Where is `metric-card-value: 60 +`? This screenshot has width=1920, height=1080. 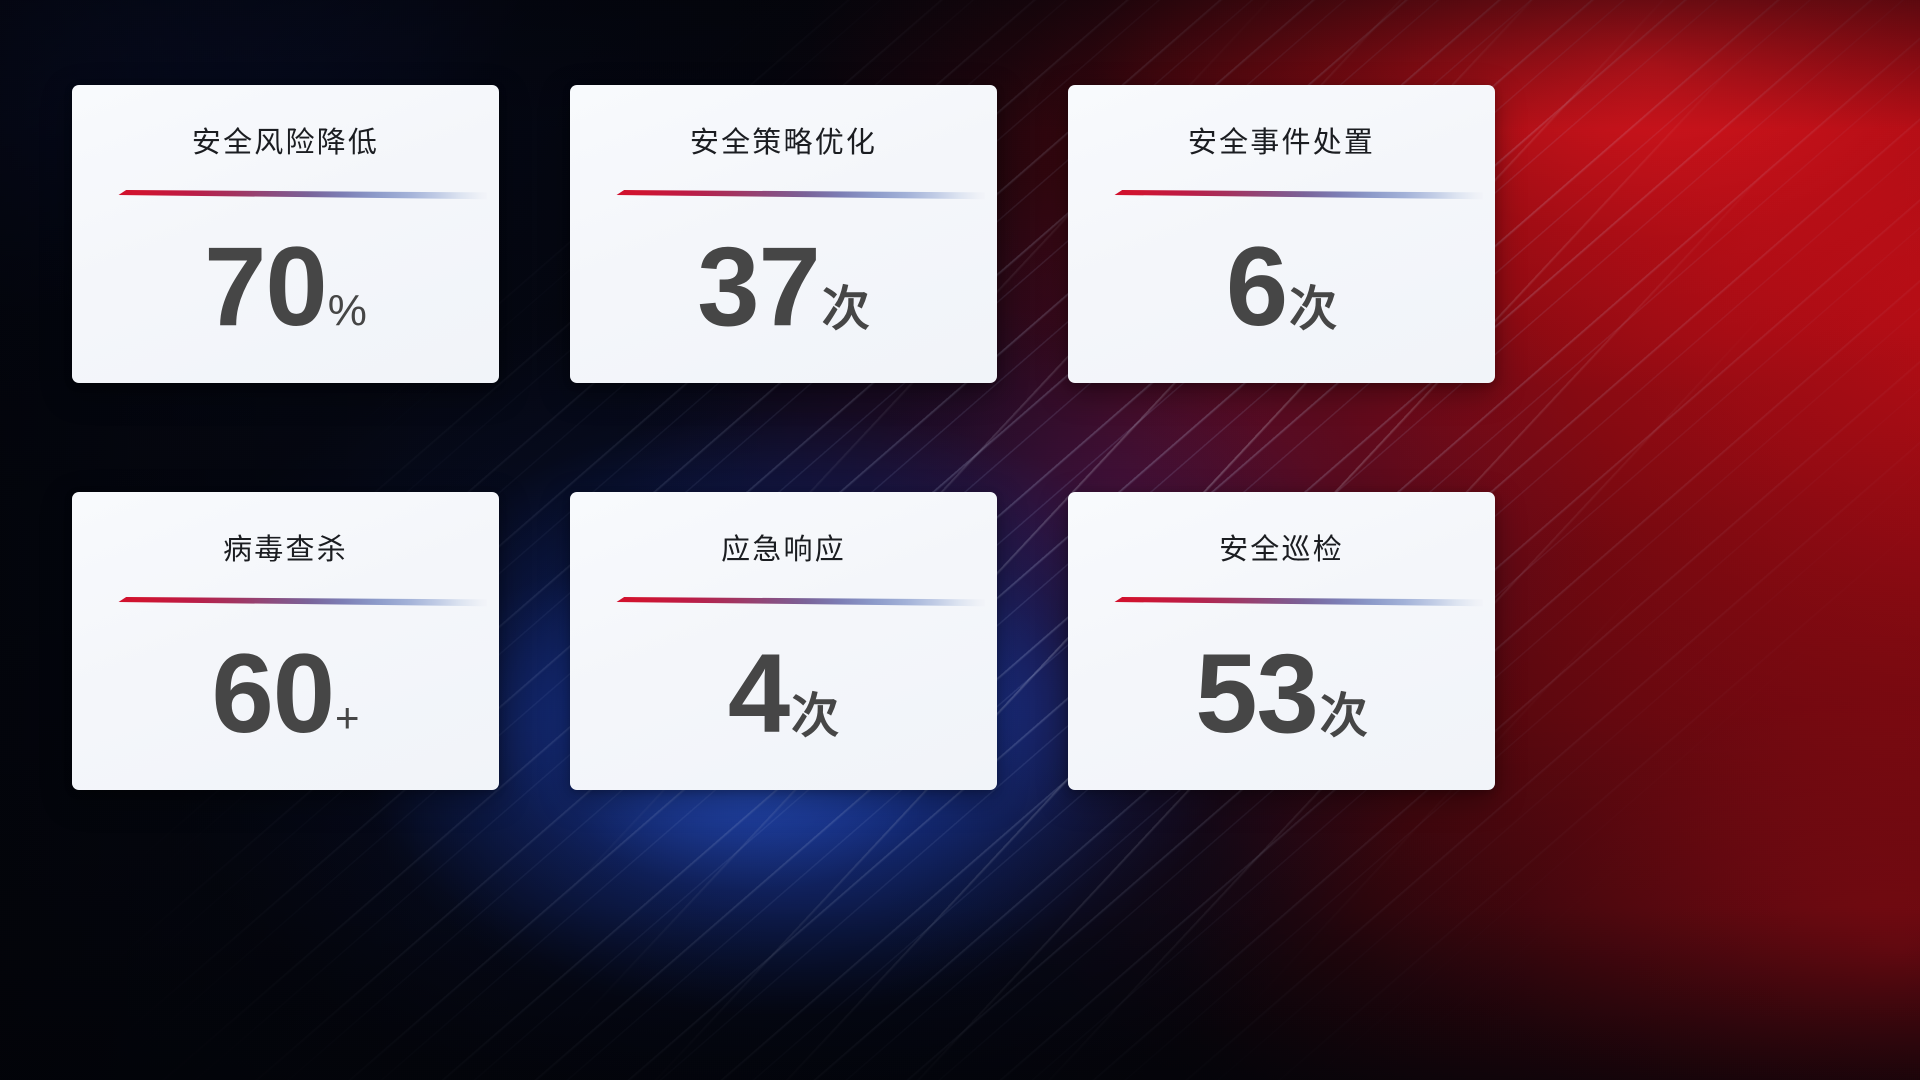
metric-card-value: 60 + is located at coordinates (285, 693).